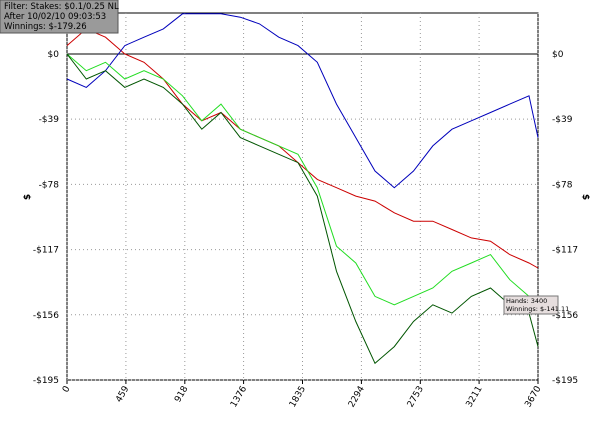 This screenshot has width=600, height=423. Describe the element at coordinates (67, 389) in the screenshot. I see `x-tick-label: 0` at that location.